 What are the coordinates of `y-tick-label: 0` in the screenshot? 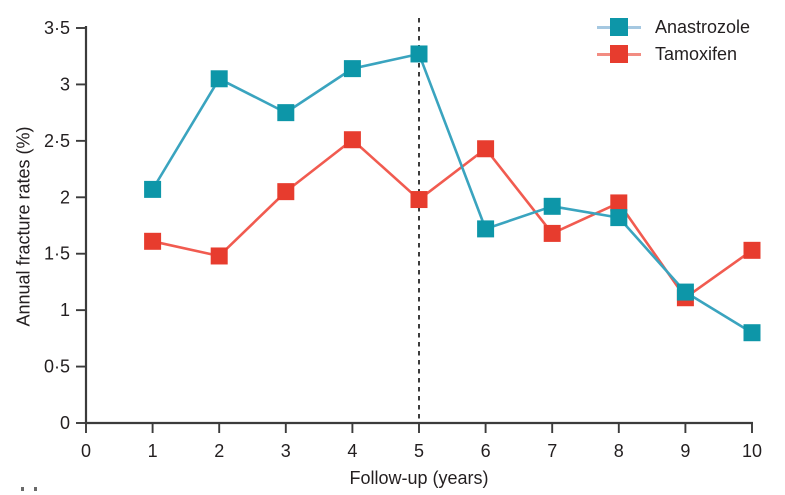 It's located at (65, 423).